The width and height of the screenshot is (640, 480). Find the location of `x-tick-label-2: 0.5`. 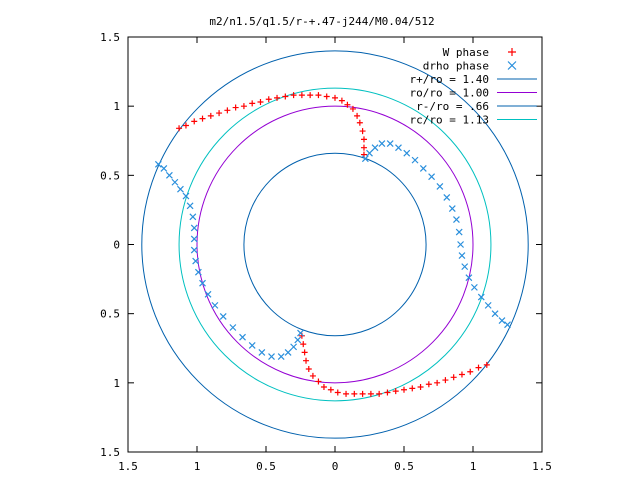

x-tick-label-2: 0.5 is located at coordinates (266, 466).